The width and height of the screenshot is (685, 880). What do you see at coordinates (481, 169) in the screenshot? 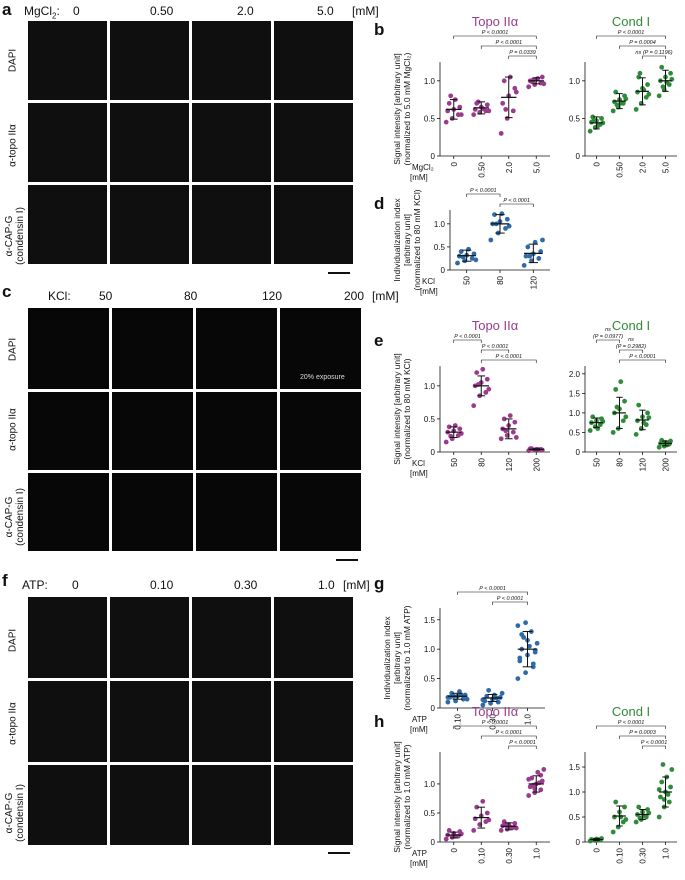
I see `chart-b-0-xtick-label-1: 0.50` at bounding box center [481, 169].